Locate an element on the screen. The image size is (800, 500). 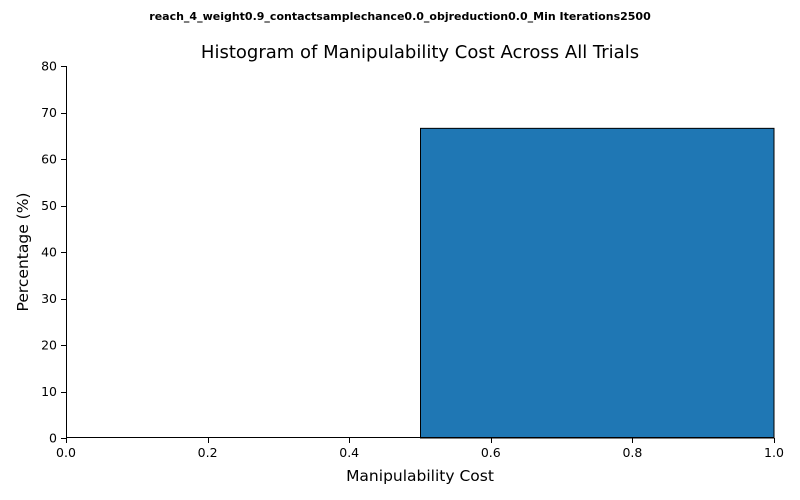
y-tick-label: 50 is located at coordinates (49, 205).